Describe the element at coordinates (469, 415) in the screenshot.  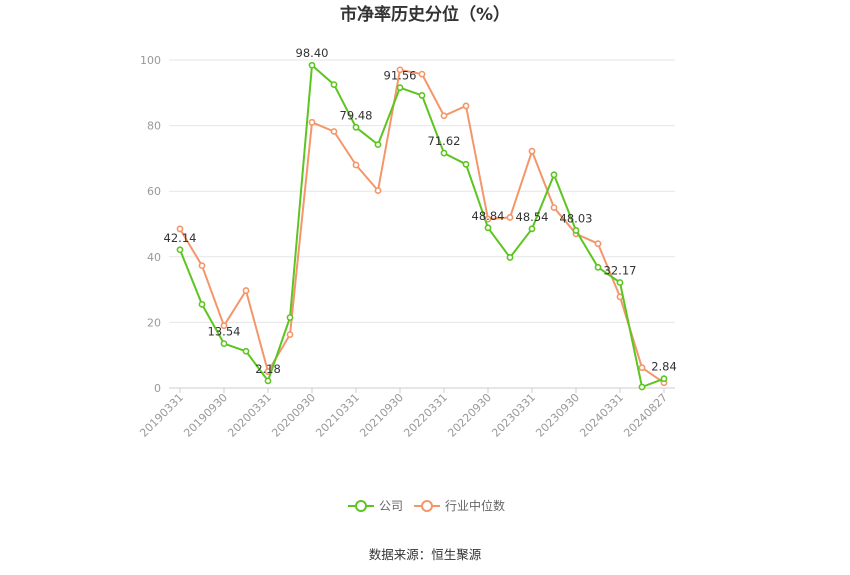
I see `x-tick-label: 20220930` at that location.